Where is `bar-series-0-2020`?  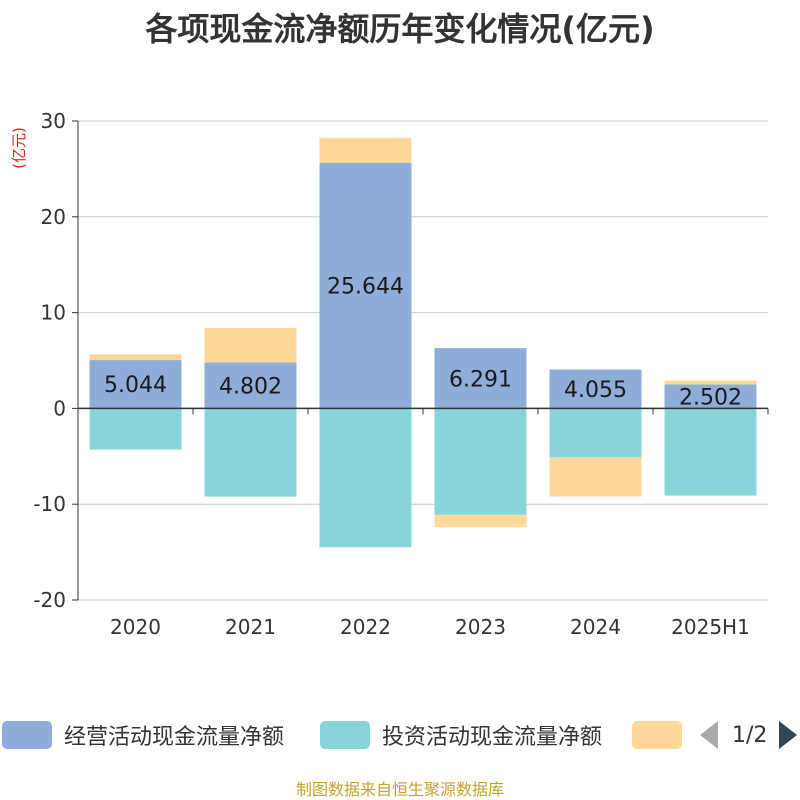
bar-series-0-2020 is located at coordinates (135, 384).